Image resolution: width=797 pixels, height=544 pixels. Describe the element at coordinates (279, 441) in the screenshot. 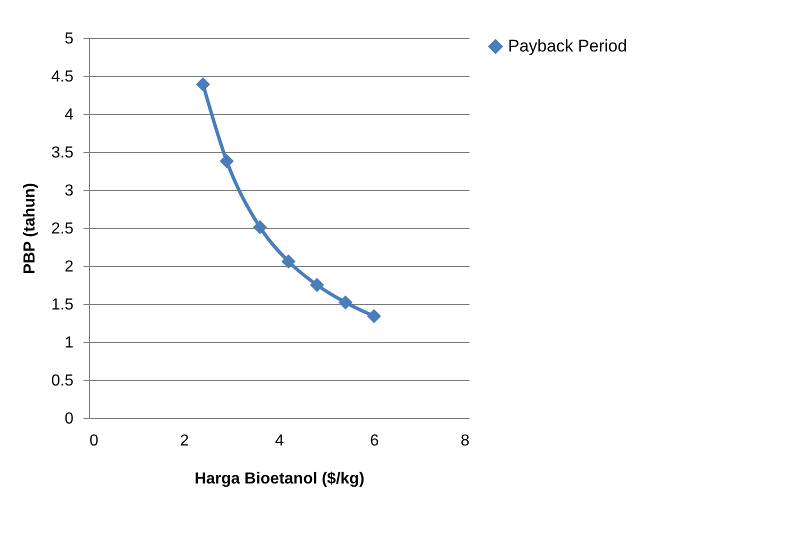

I see `x-tick-label: 4` at that location.